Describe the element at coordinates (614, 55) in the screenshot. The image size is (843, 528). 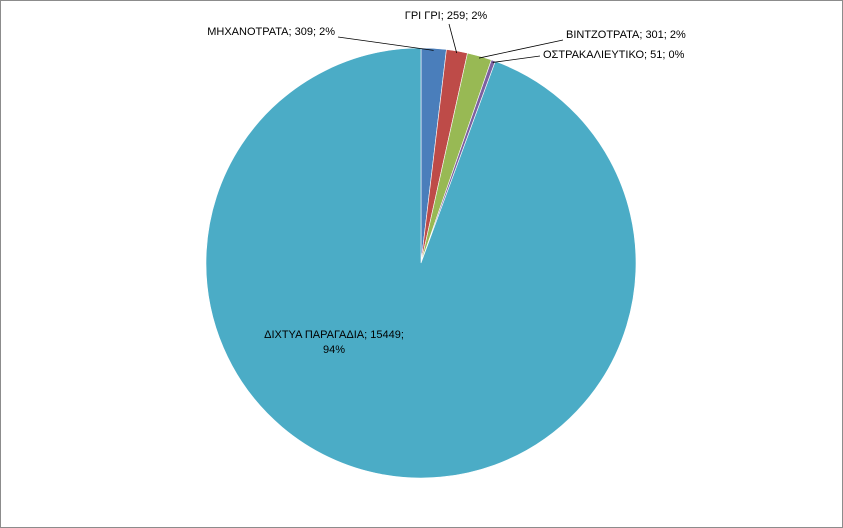
I see `data-label-3: ΟΣΤΡΑΚΑΛΙΕΥΤΙΚΟ; 51; 0%` at that location.